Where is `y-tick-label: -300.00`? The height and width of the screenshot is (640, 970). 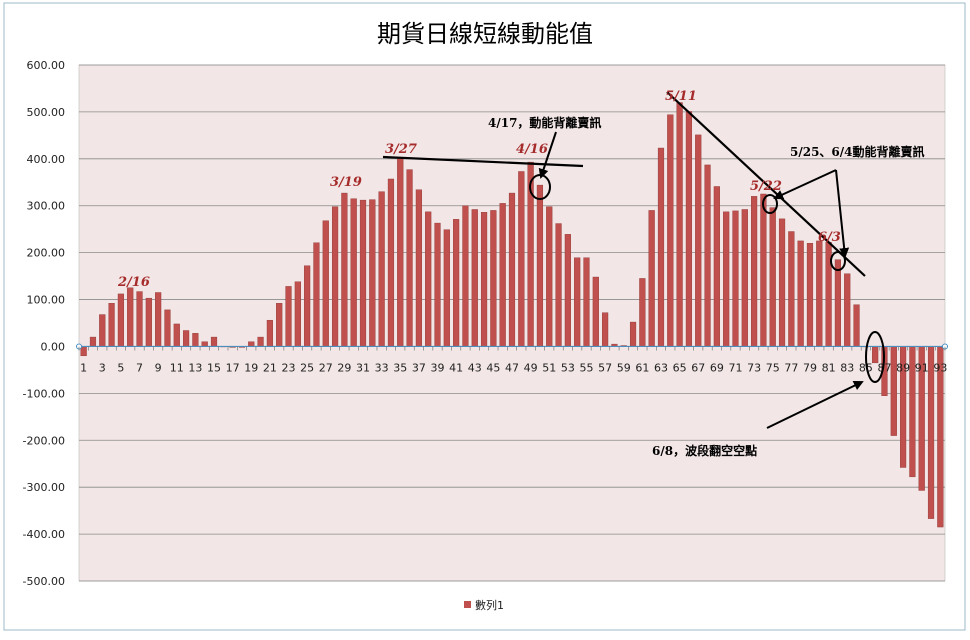 y-tick-label: -300.00 is located at coordinates (44, 487).